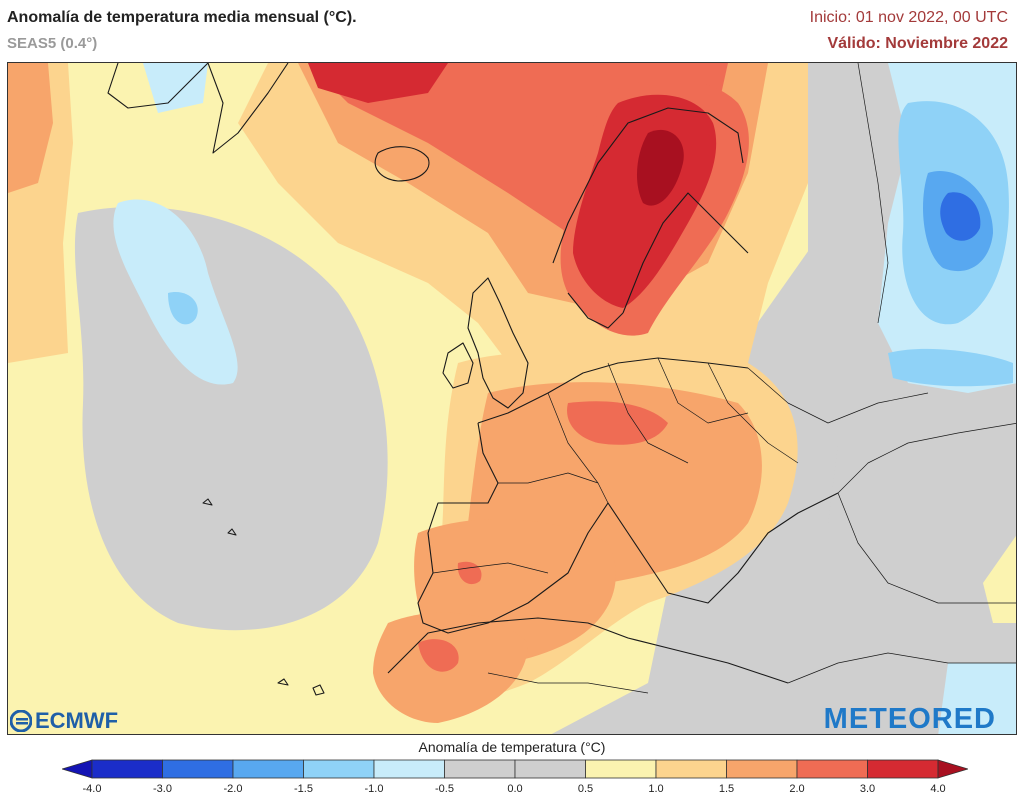 This screenshot has width=1024, height=798. I want to click on colorbar-tick-label: -4.0, so click(92, 789).